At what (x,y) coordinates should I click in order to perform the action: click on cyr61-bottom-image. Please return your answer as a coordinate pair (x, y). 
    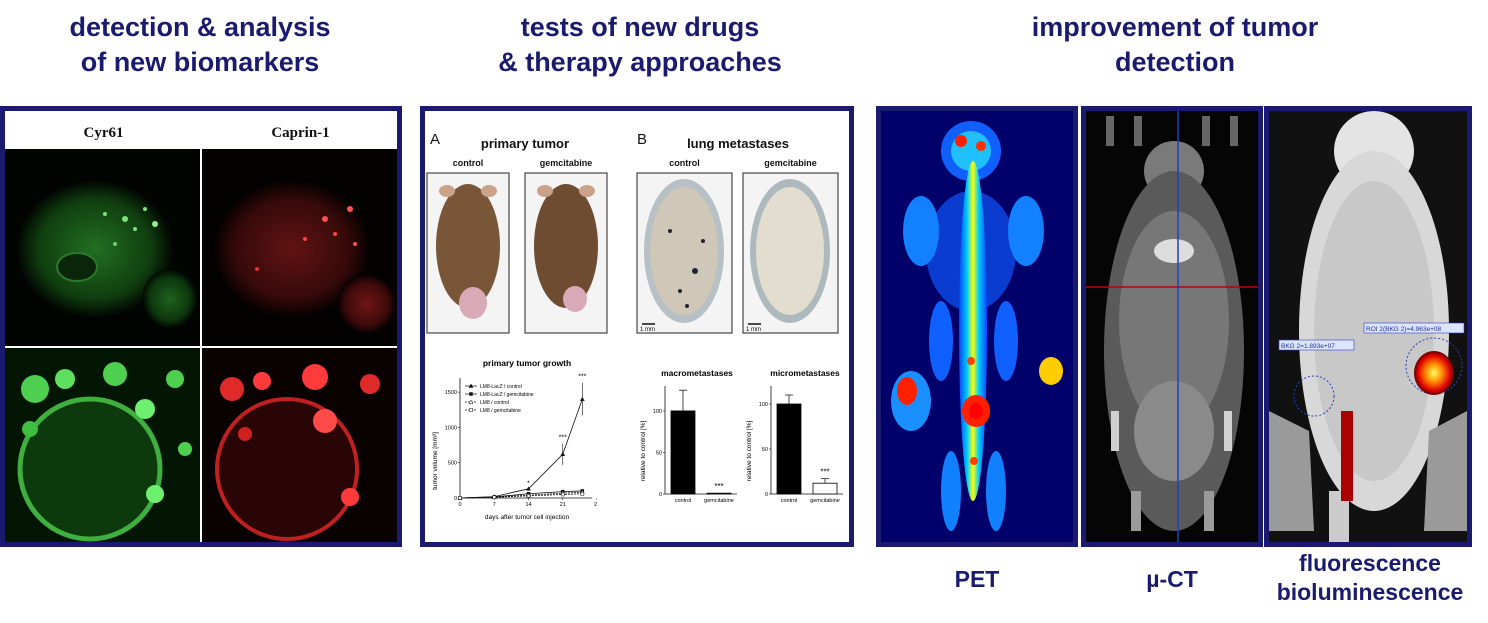
    Looking at the image, I should click on (102, 445).